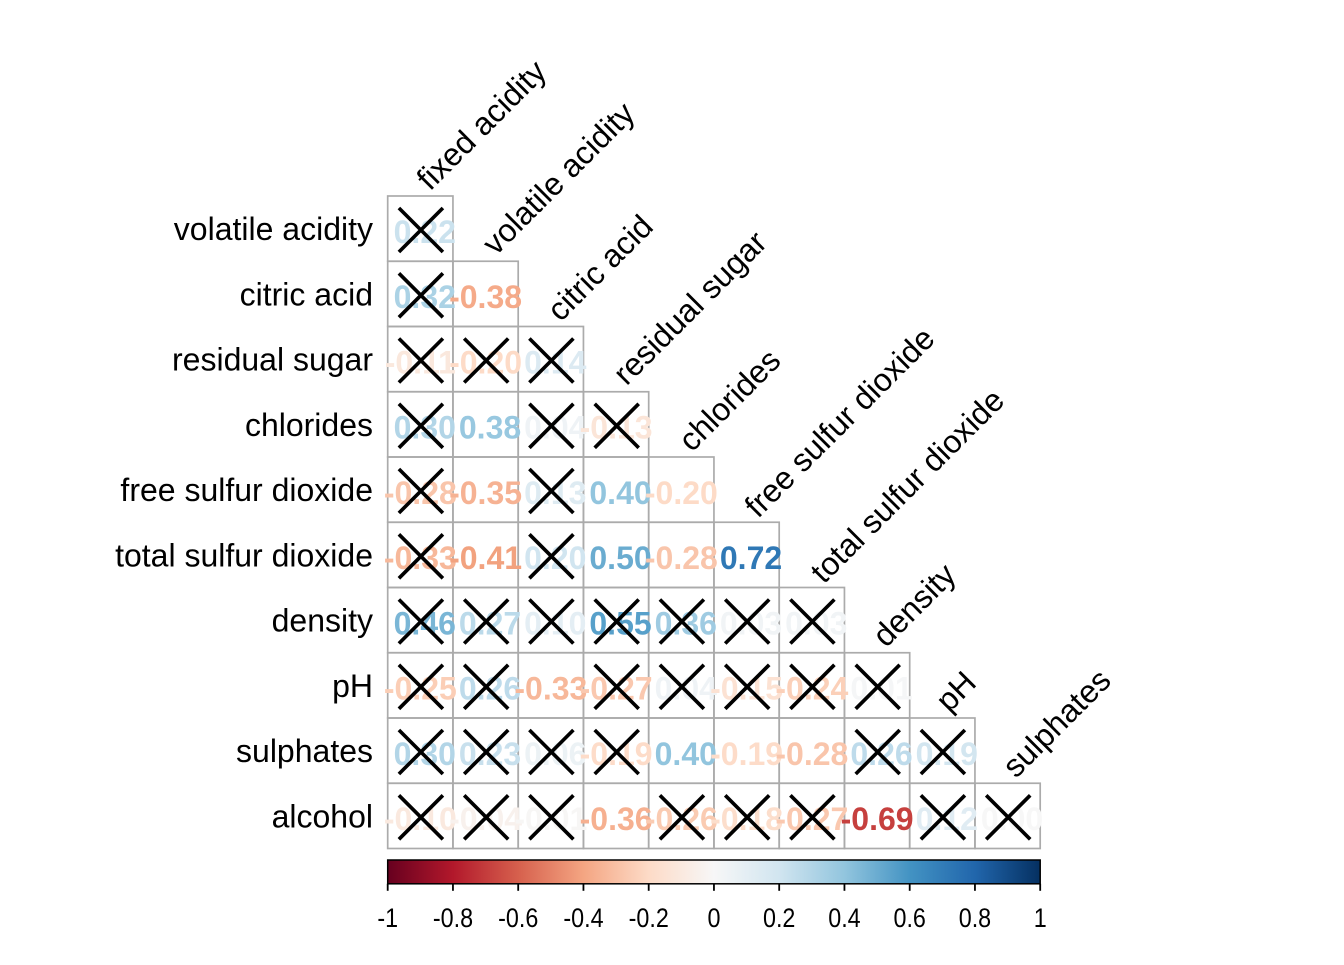 The height and width of the screenshot is (965, 1344). What do you see at coordinates (1040, 918) in the screenshot?
I see `svg-text: 1` at bounding box center [1040, 918].